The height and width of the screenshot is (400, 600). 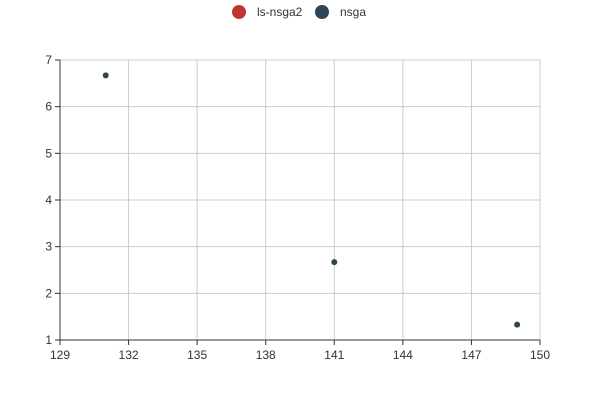 I want to click on legend: ls-nsga2 nsga, so click(x=299, y=12).